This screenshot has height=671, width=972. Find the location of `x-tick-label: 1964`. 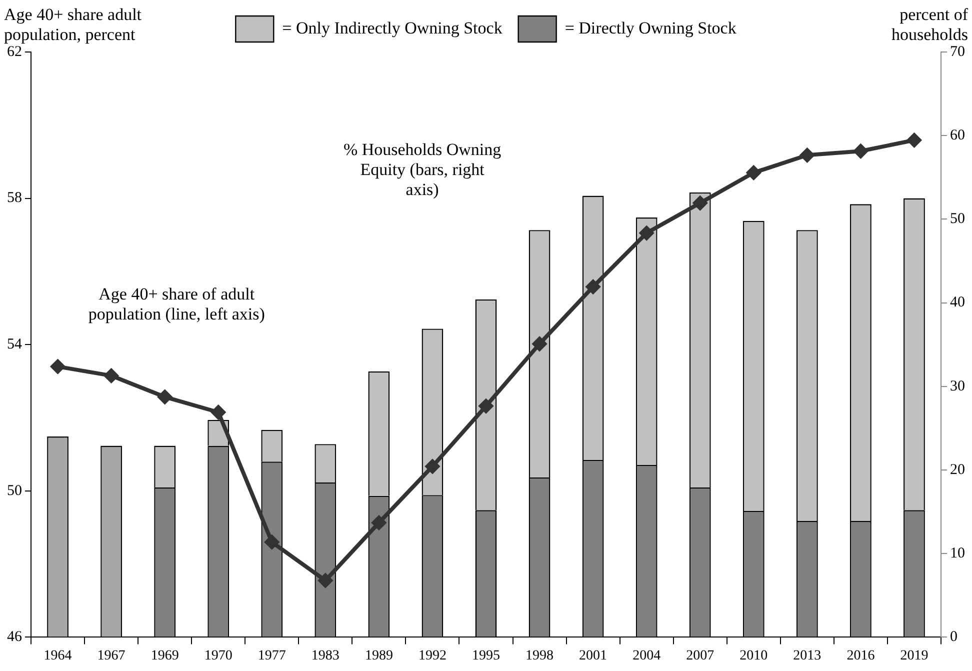

x-tick-label: 1964 is located at coordinates (58, 656).